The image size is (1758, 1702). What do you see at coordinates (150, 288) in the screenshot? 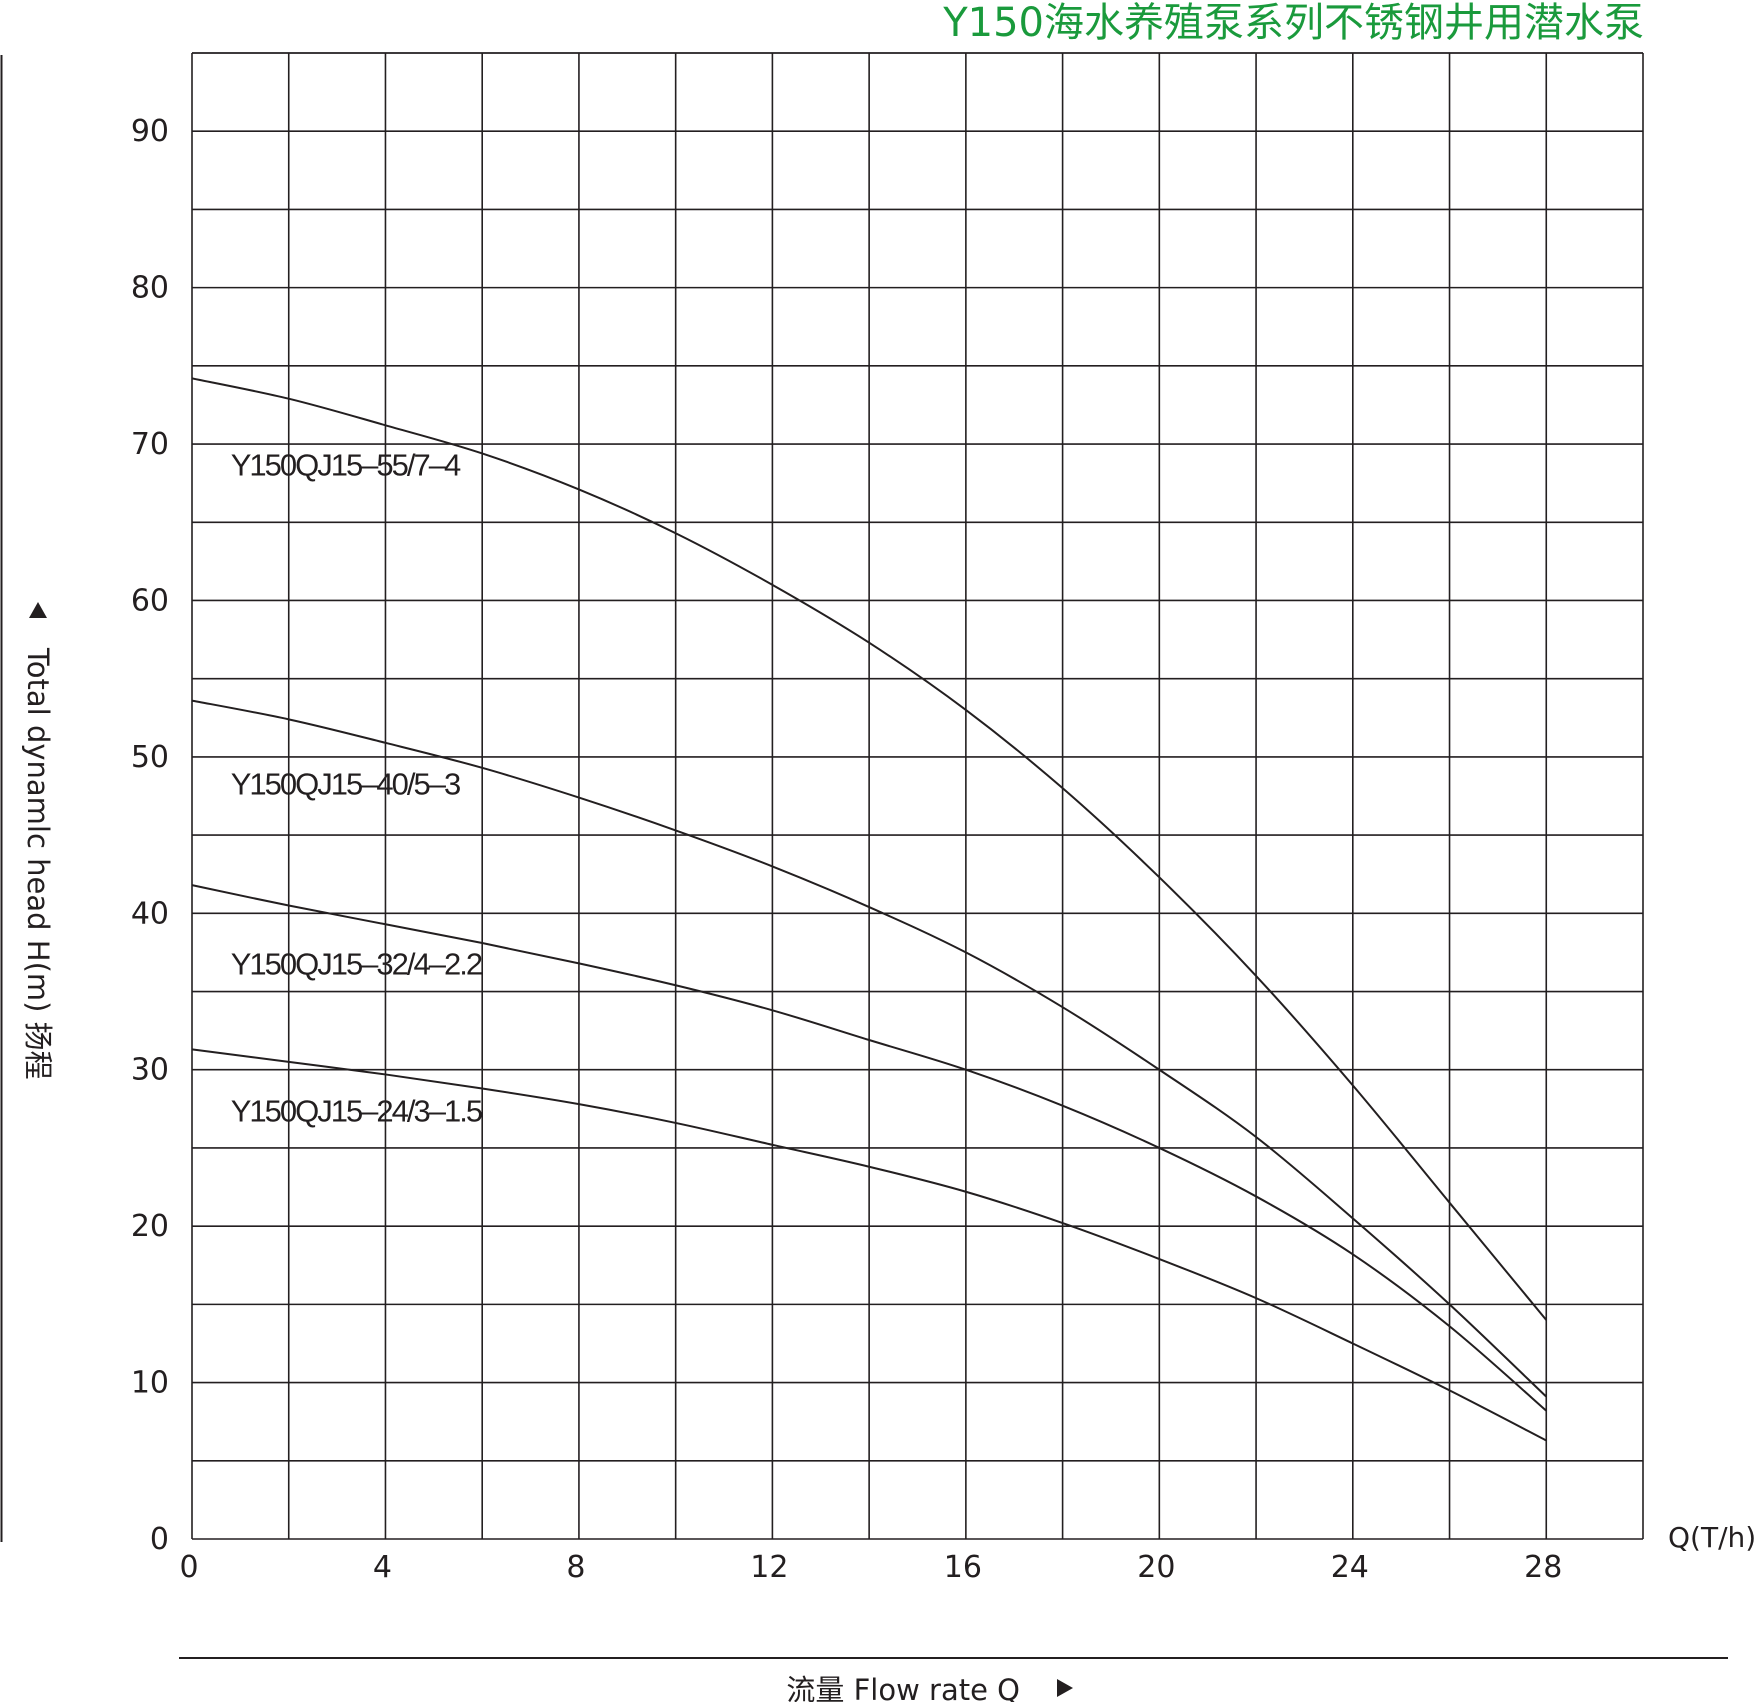
I see `y-tick-label: 80` at bounding box center [150, 288].